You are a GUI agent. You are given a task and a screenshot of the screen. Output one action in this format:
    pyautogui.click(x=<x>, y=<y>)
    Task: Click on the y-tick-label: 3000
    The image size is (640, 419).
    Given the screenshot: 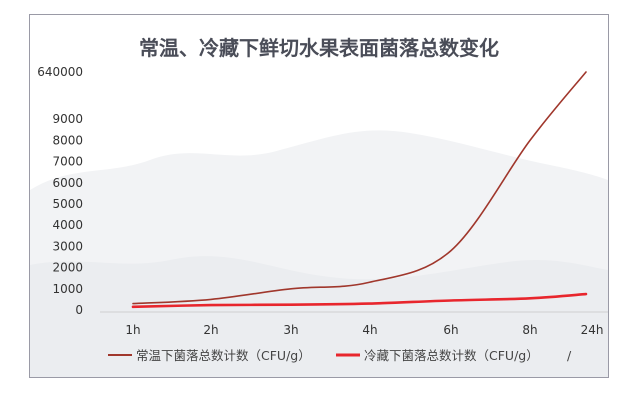 What is the action you would take?
    pyautogui.click(x=67, y=246)
    